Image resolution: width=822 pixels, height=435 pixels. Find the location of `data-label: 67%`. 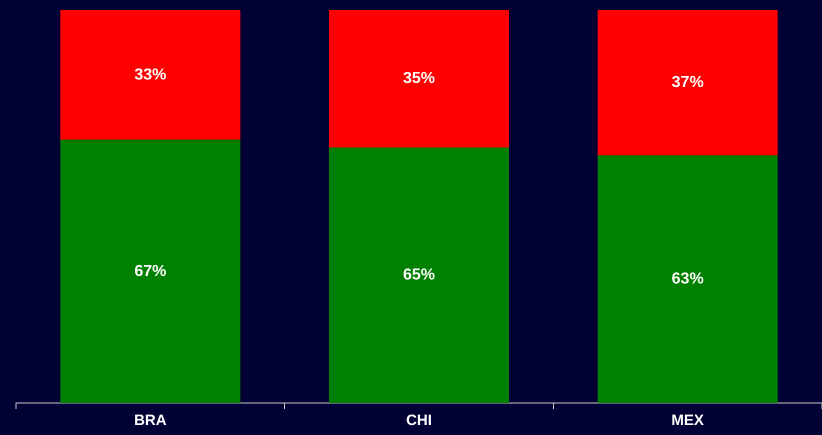

data-label: 67% is located at coordinates (150, 271).